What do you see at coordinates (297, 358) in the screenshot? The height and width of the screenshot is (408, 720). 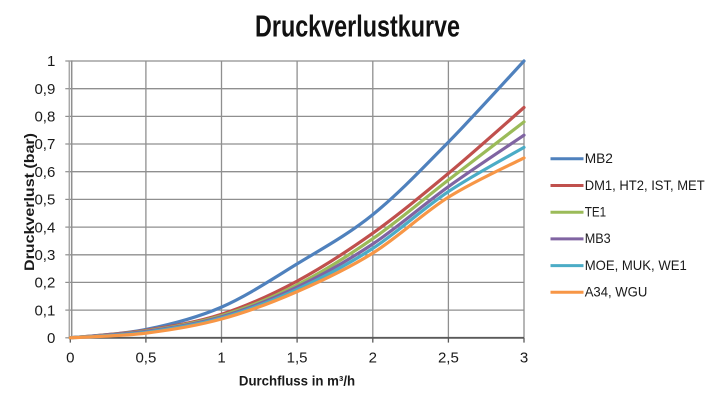 I see `svg-text: 1,5` at bounding box center [297, 358].